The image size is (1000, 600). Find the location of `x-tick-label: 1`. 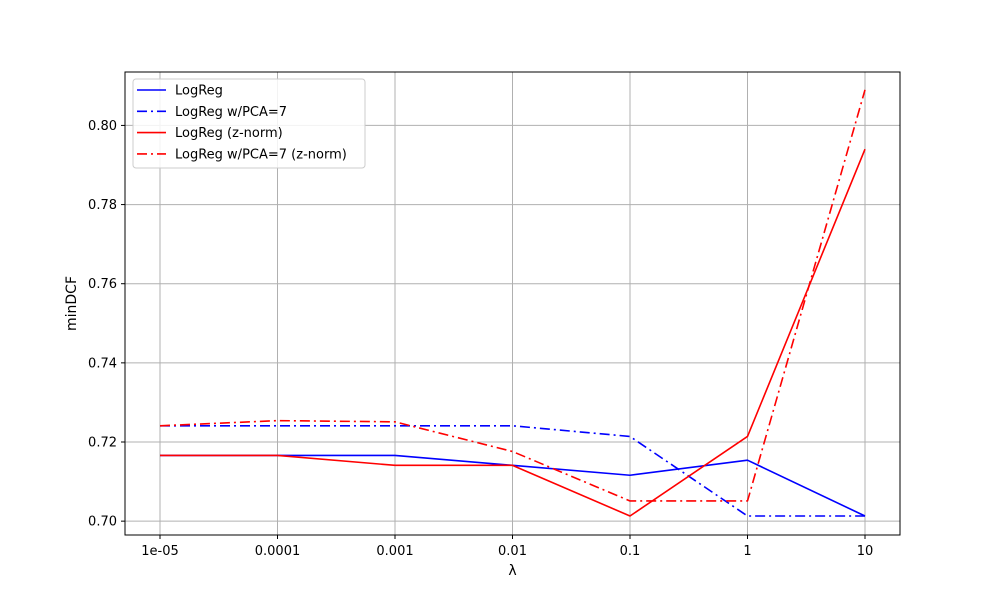

x-tick-label: 1 is located at coordinates (747, 551).